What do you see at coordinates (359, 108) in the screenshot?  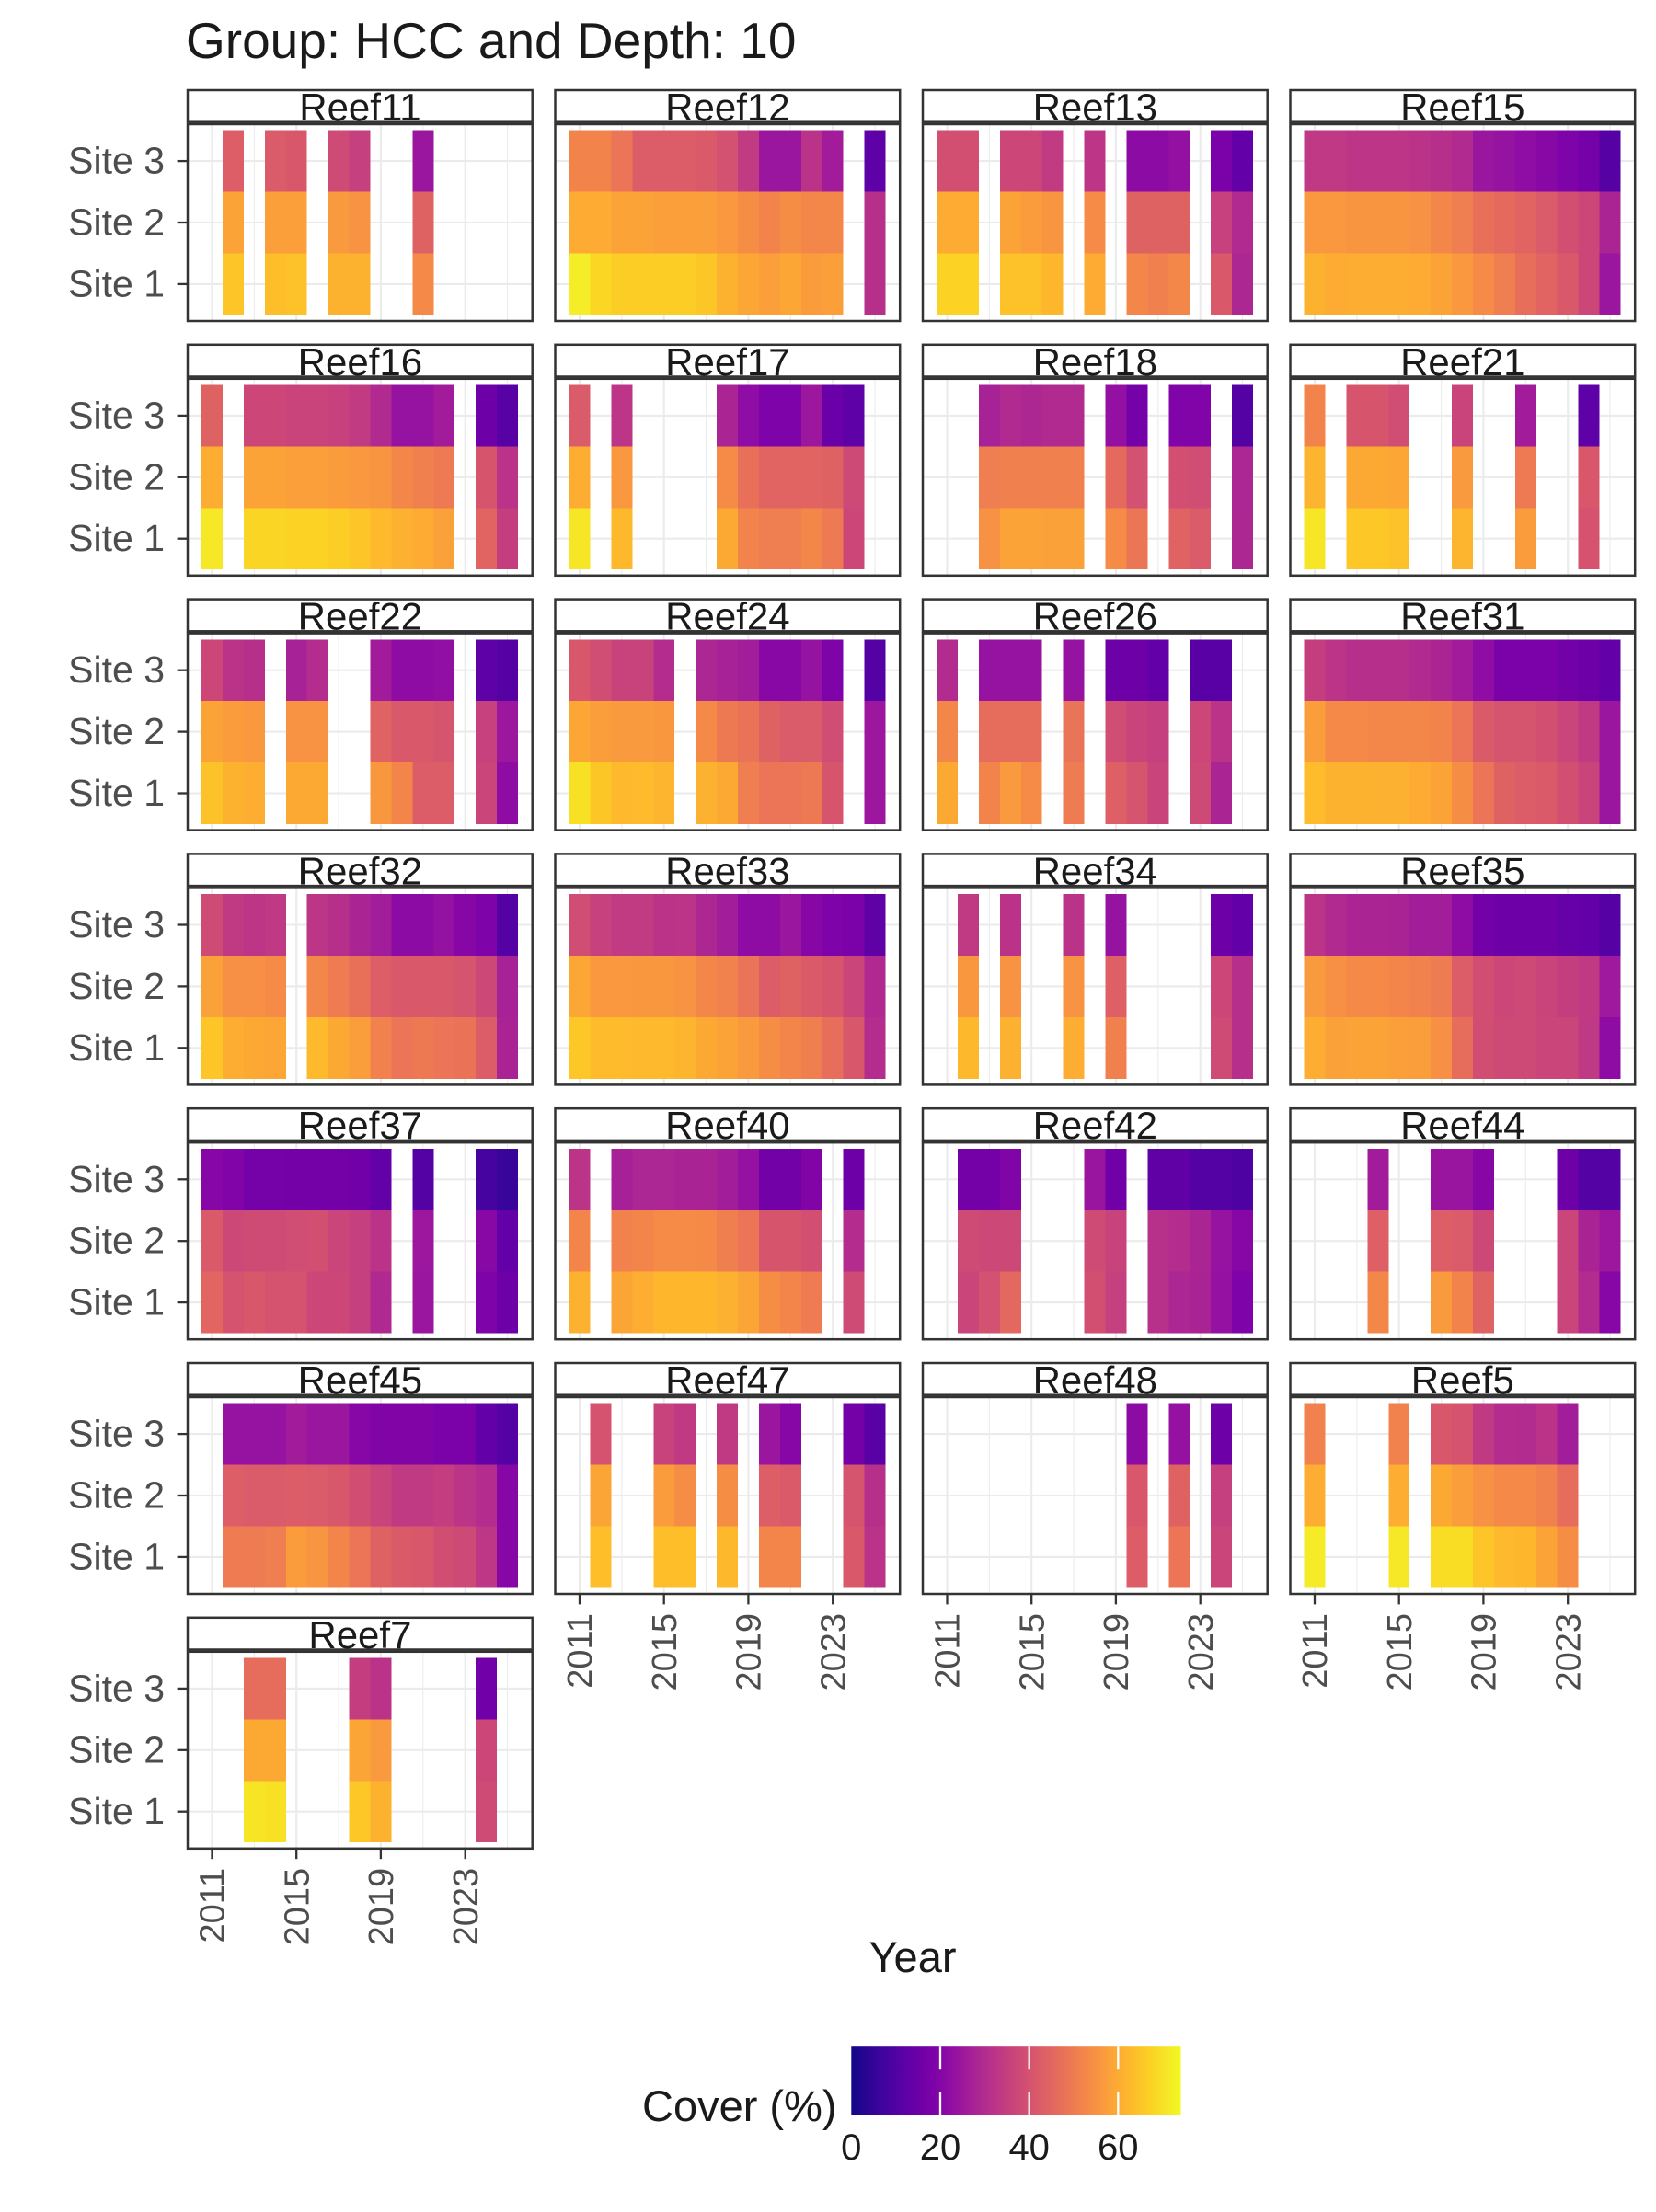 I see `svg-text: Reef11` at bounding box center [359, 108].